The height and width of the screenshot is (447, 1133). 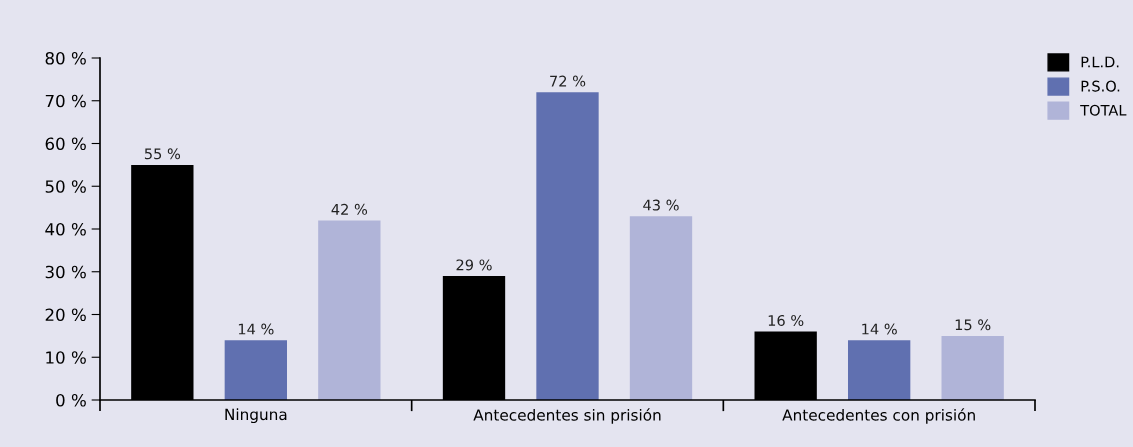 I want to click on data-label: 55 %, so click(x=162, y=154).